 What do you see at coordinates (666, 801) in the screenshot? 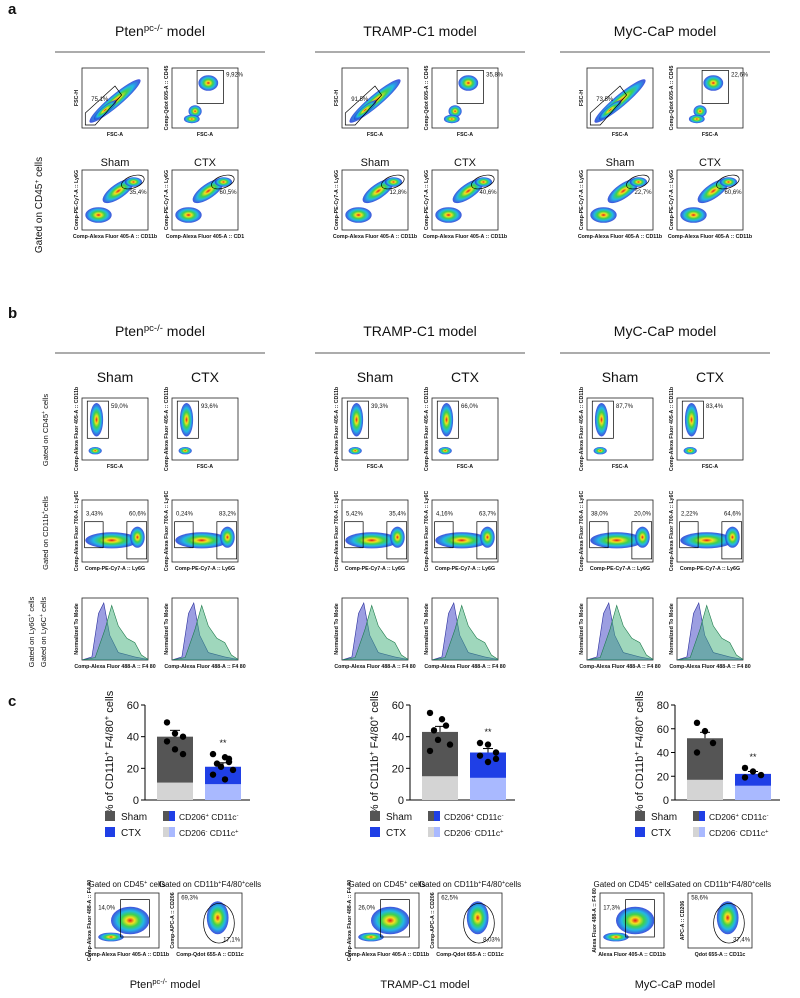
I see `y-tick-label: 0` at bounding box center [666, 801].